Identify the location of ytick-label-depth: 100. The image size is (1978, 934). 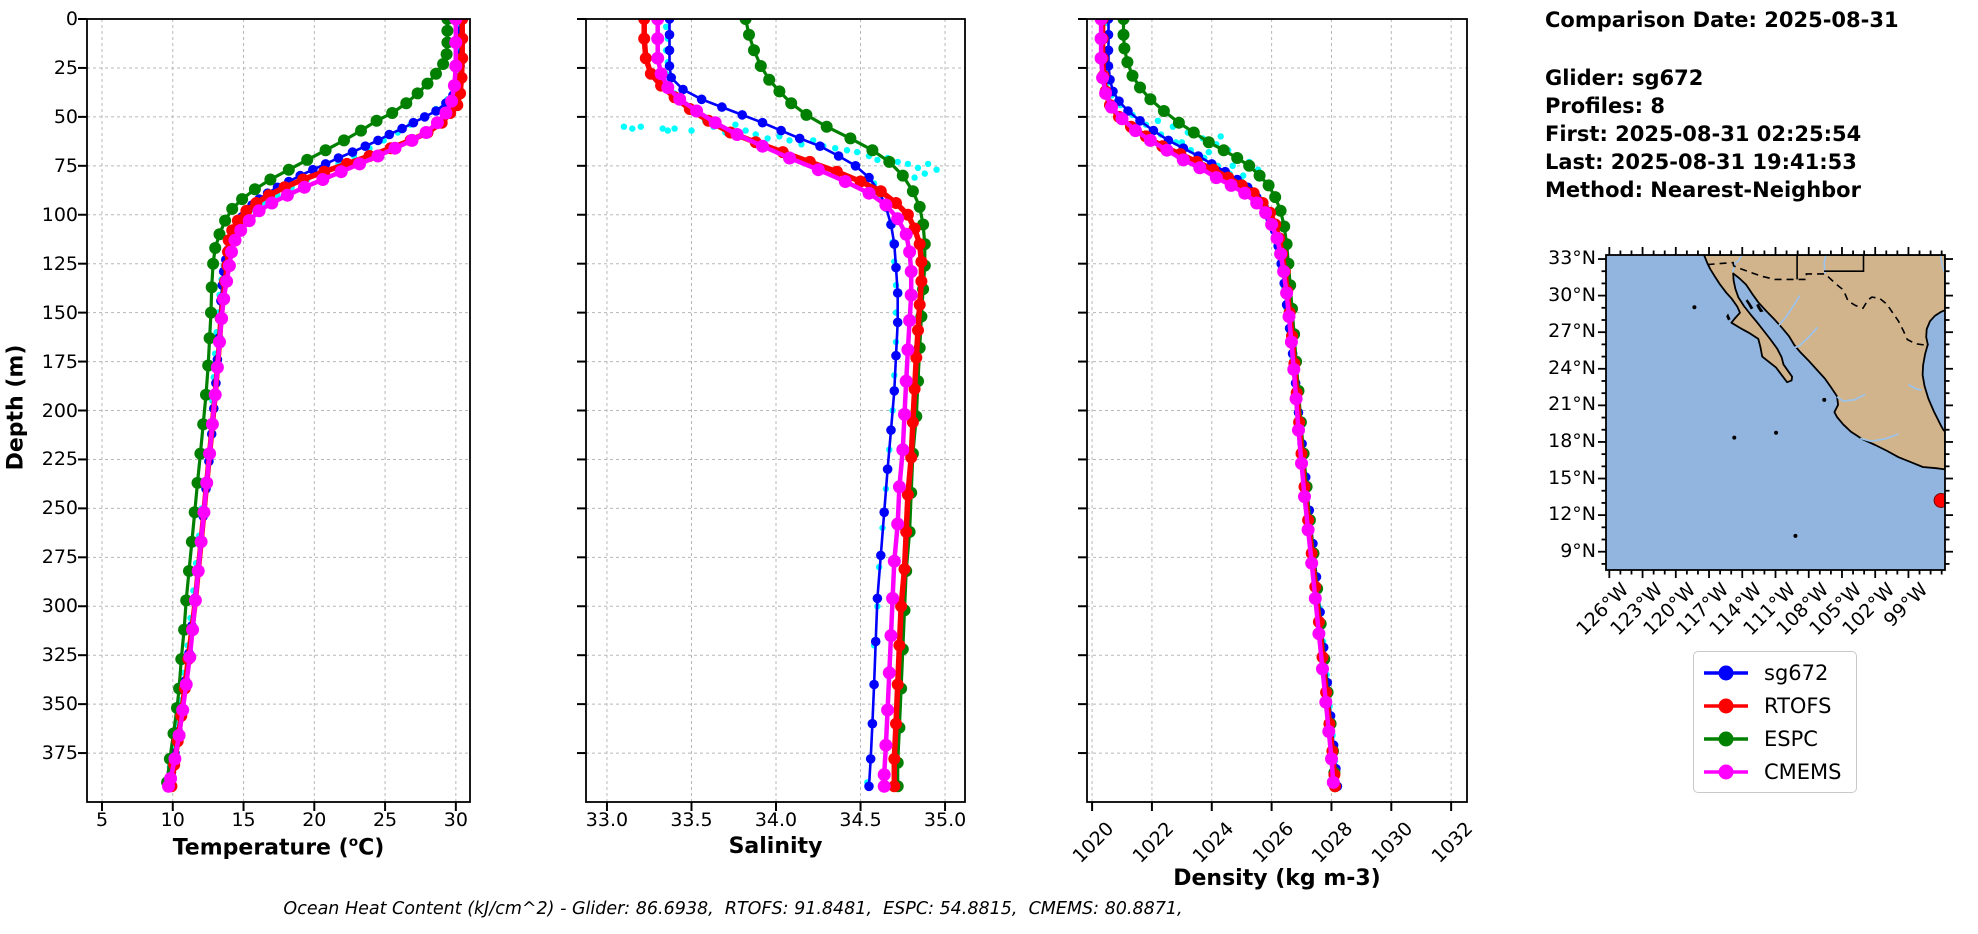
(59, 214).